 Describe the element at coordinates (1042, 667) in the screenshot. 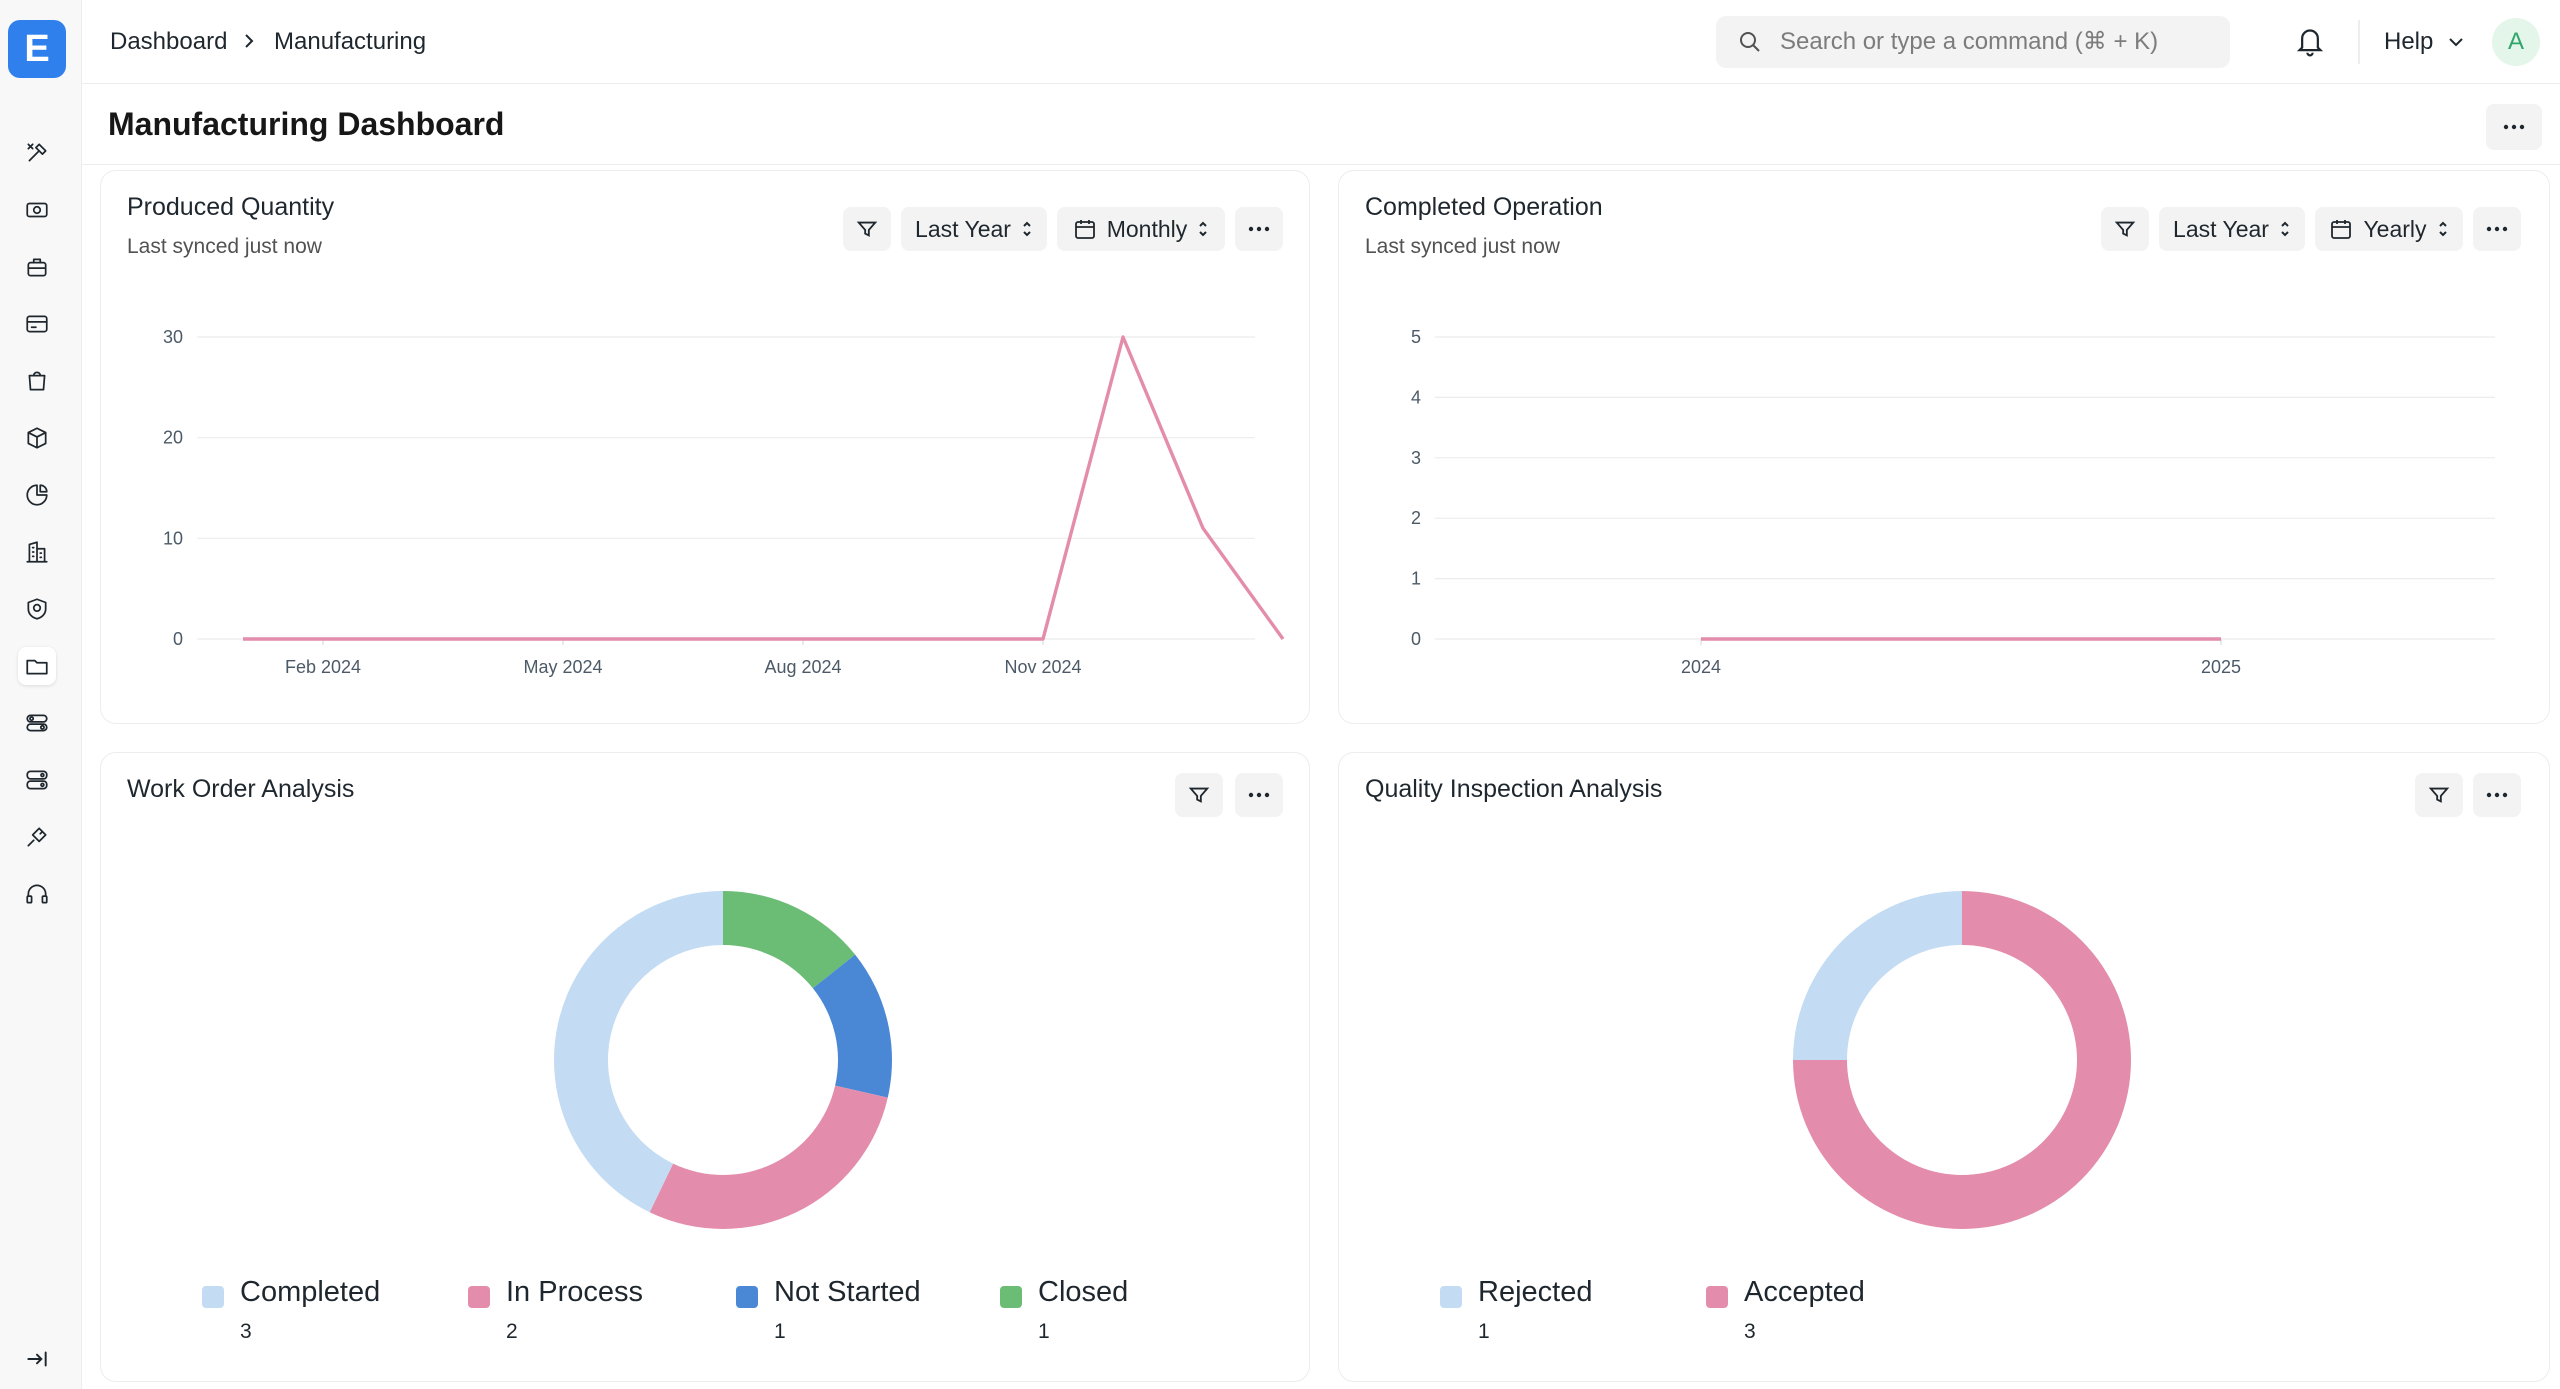

I see `x-tick-label: Nov 2024` at that location.